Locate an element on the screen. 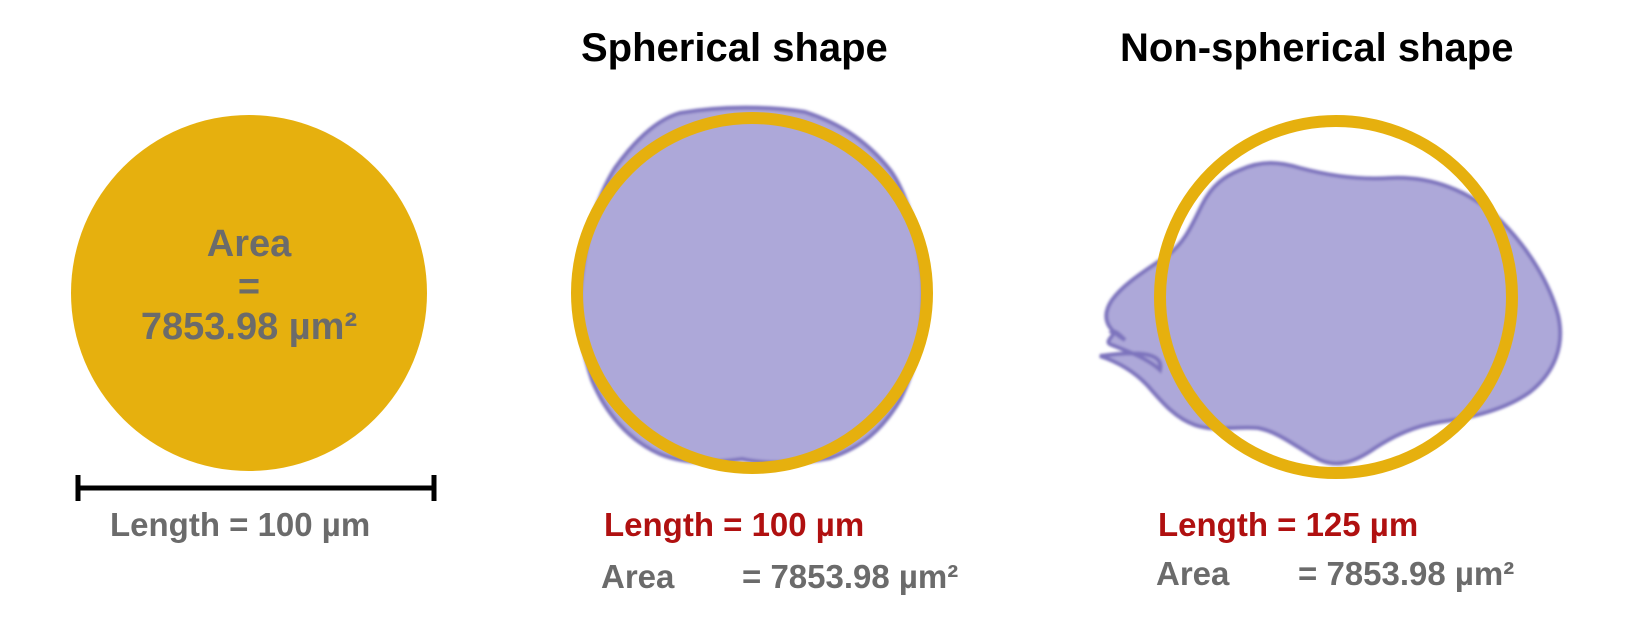 Image resolution: width=1636 pixels, height=631 pixels. reference-area-value: 7853.98 µm² is located at coordinates (249, 327).